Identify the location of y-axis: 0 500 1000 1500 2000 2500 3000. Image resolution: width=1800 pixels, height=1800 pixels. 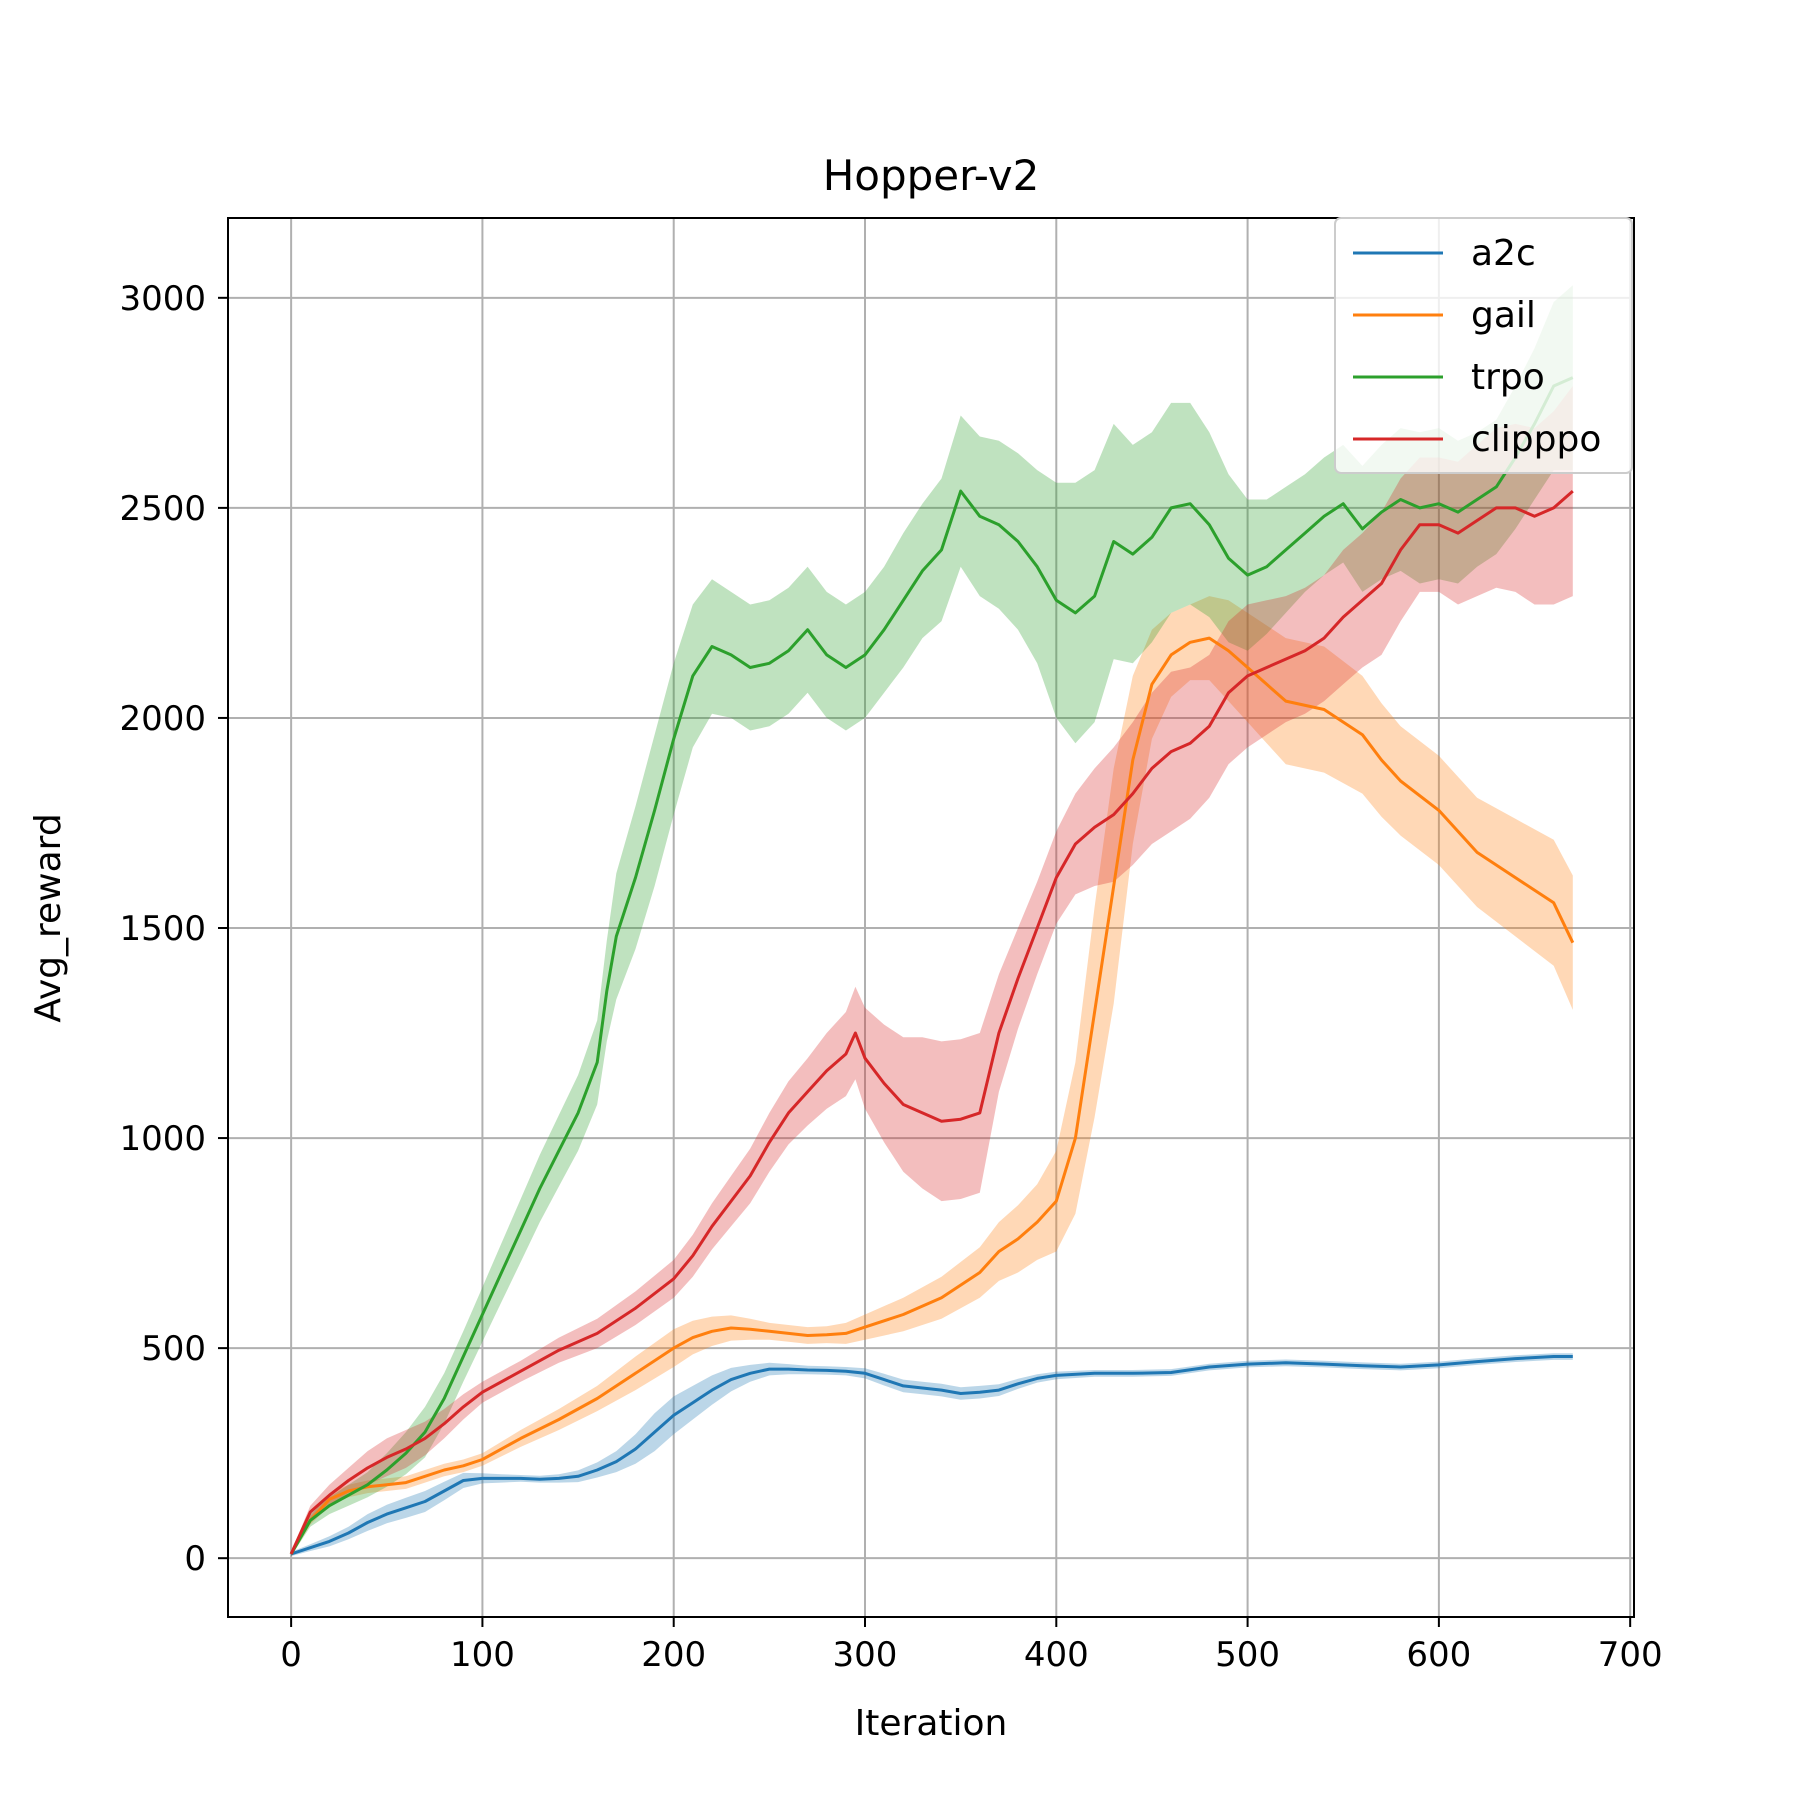
(173, 929).